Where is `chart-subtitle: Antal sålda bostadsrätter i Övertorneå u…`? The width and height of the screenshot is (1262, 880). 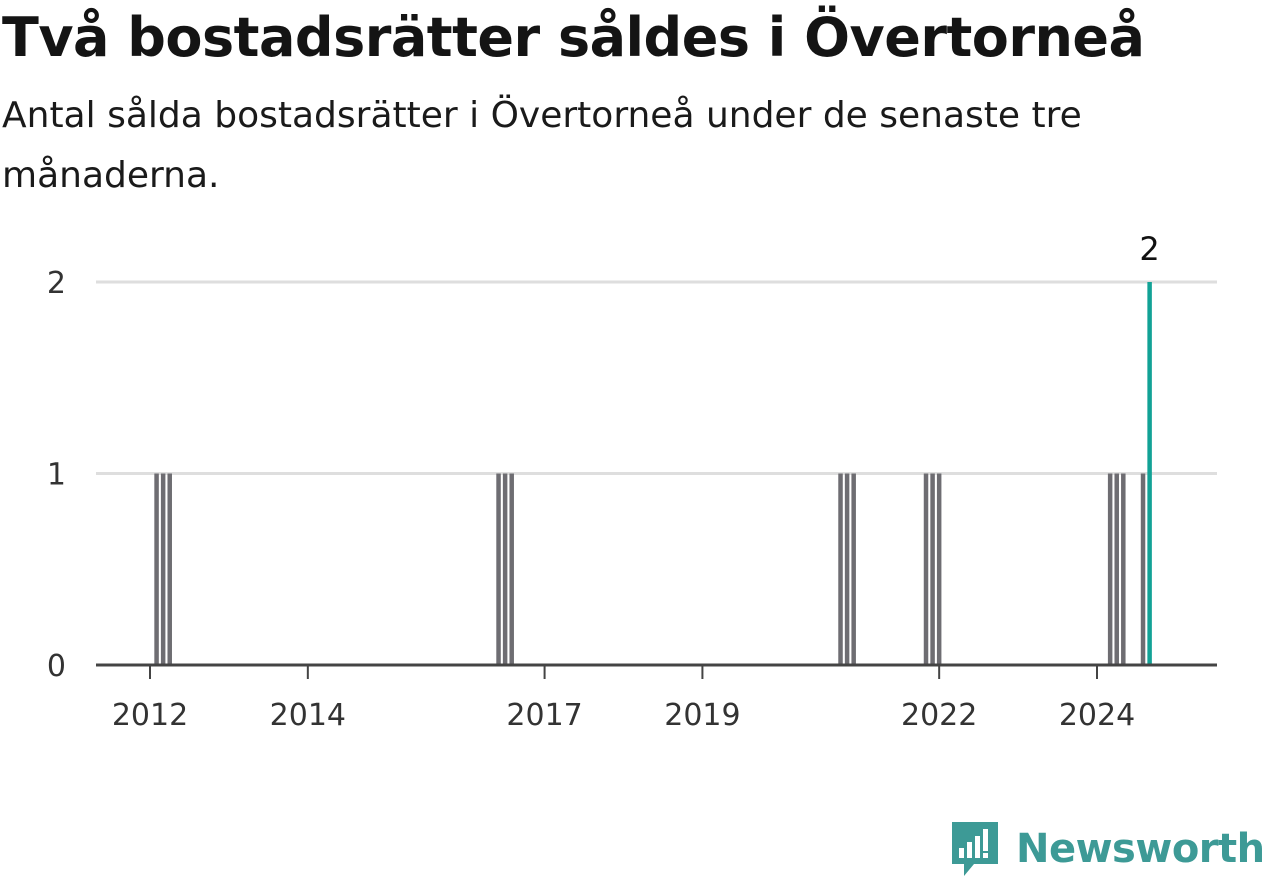 chart-subtitle: Antal sålda bostadsrätter i Övertorneå u… is located at coordinates (542, 145).